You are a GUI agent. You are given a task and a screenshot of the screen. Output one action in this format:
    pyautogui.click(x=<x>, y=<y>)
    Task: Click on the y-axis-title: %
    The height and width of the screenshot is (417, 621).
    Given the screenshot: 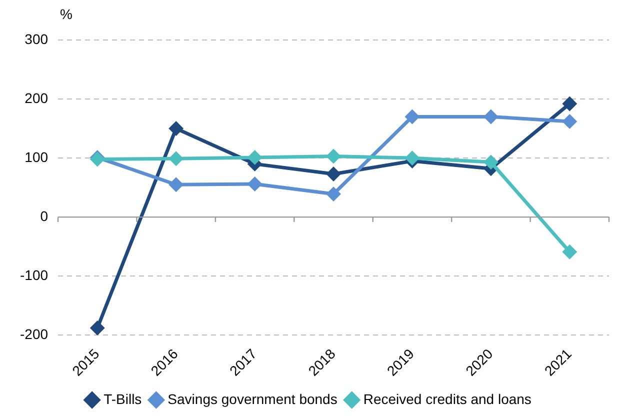 What is the action you would take?
    pyautogui.click(x=66, y=14)
    